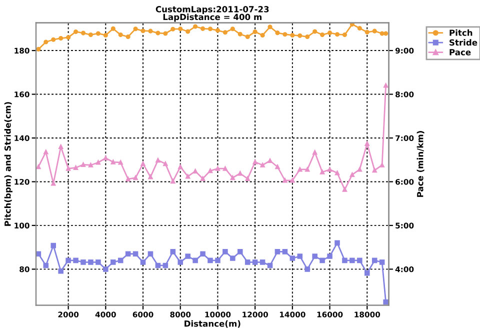 The height and width of the screenshot is (330, 480). What do you see at coordinates (461, 32) in the screenshot?
I see `legend-label: Pitch` at bounding box center [461, 32].